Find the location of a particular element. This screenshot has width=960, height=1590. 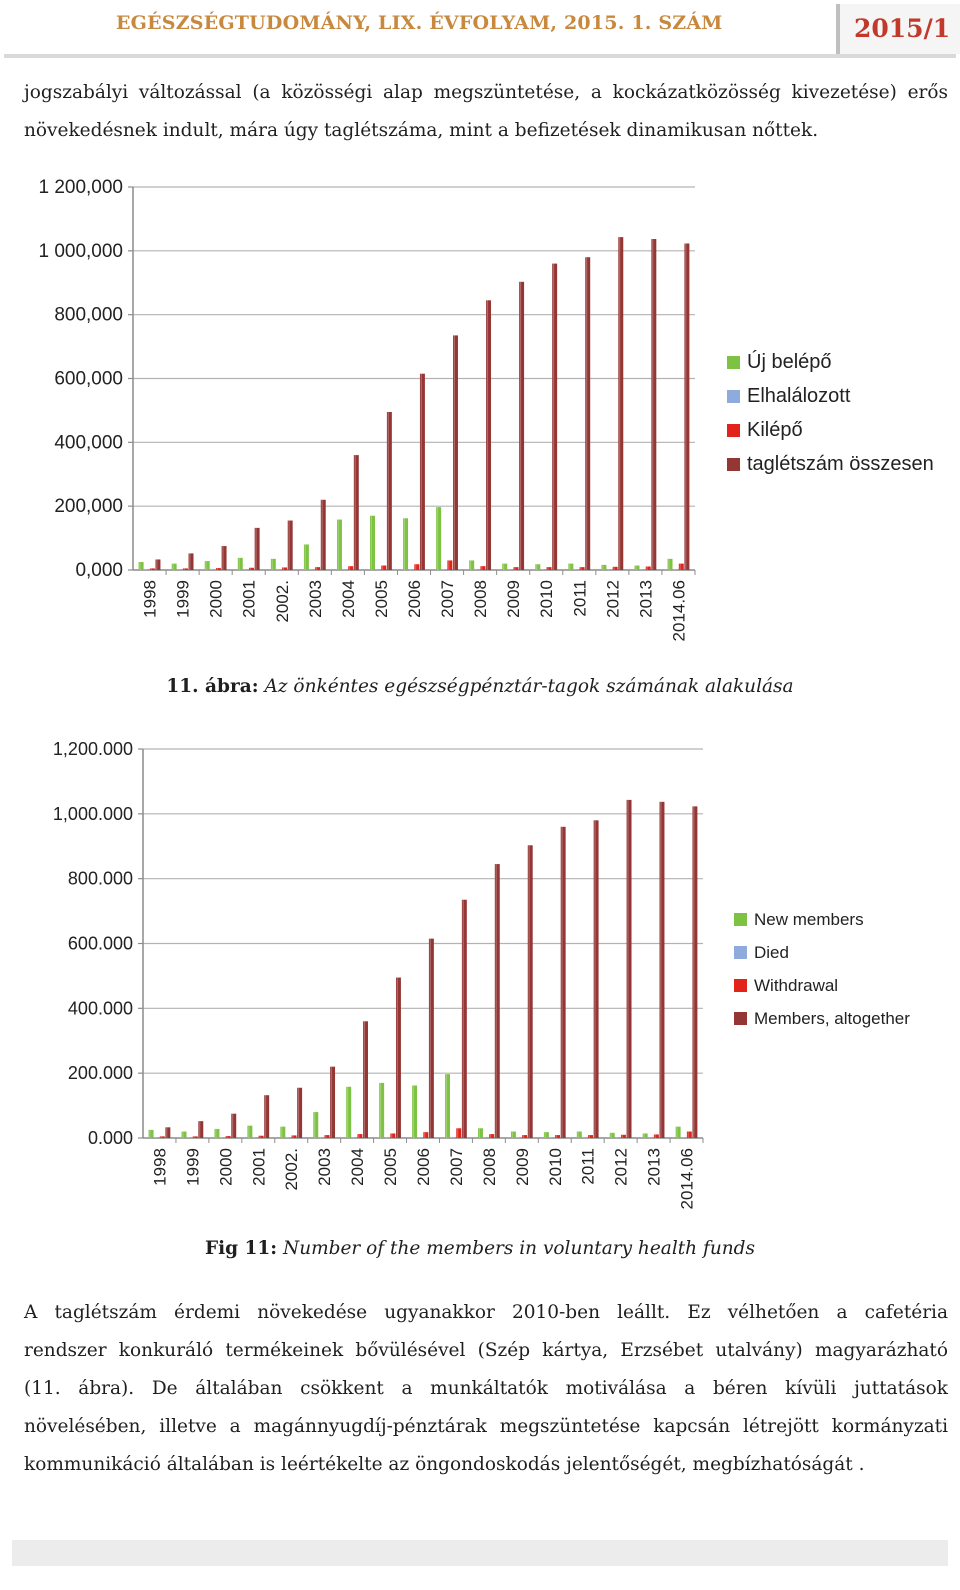

y-tick-label: 200.000 is located at coordinates (100, 1073).